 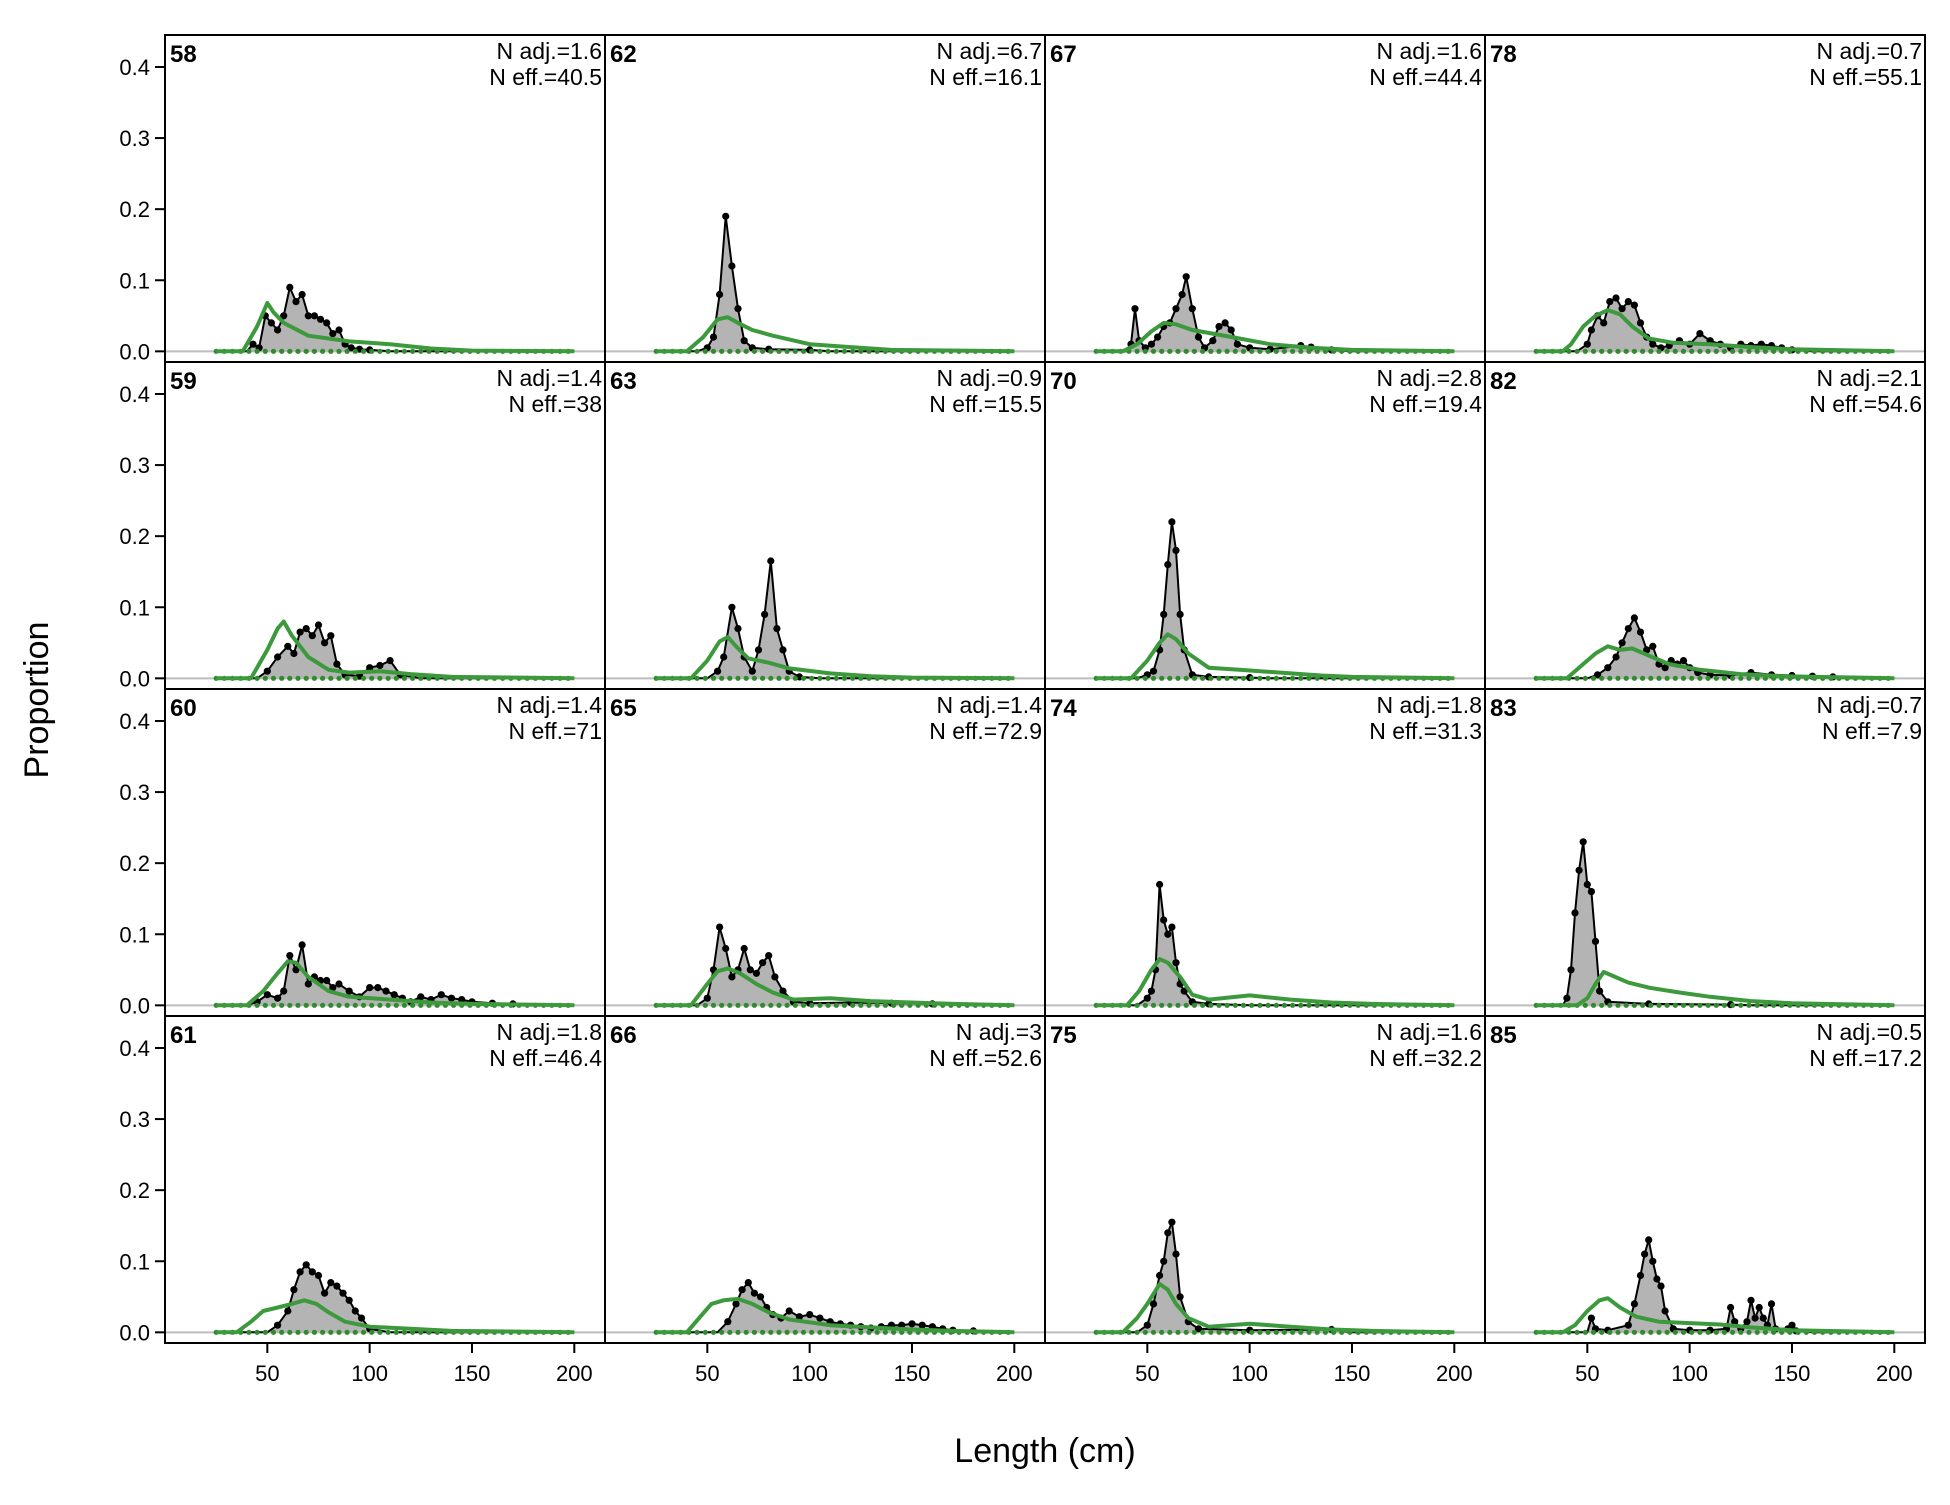 What do you see at coordinates (1705, 525) in the screenshot?
I see `panel-82: 82 N adj.=2.1N eff.=54.6` at bounding box center [1705, 525].